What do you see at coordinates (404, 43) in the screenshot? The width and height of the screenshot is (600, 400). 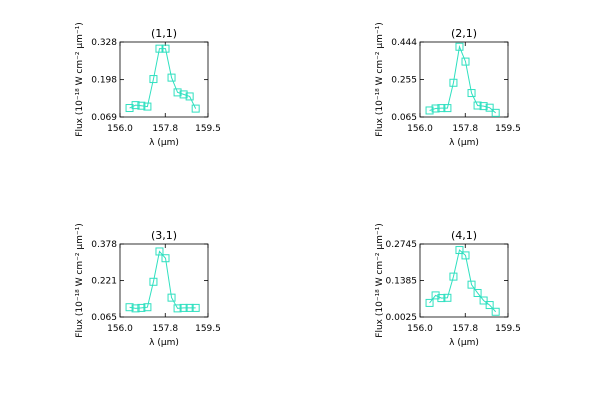 I see `y-tick-label: 0.444` at bounding box center [404, 43].